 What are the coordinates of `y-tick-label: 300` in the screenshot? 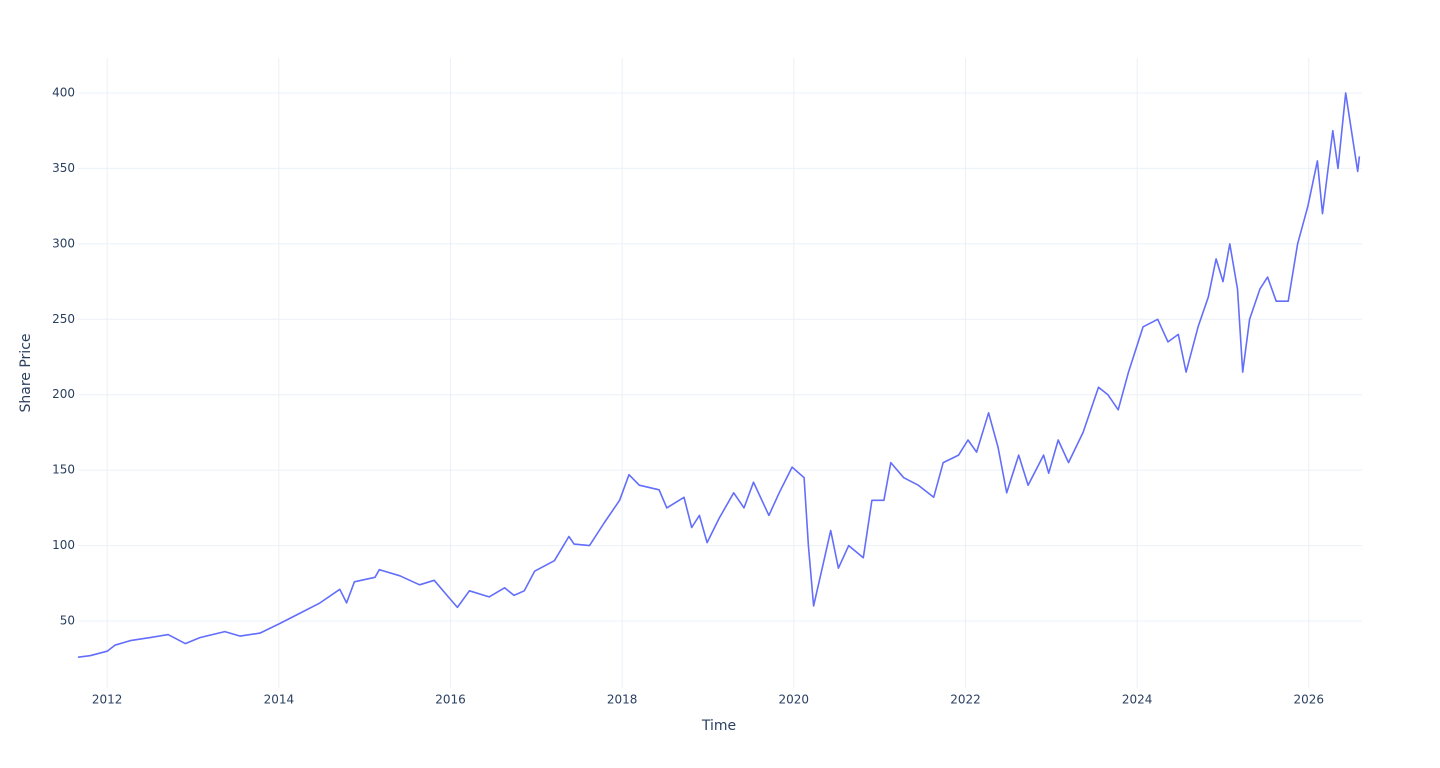 It's located at (63, 243).